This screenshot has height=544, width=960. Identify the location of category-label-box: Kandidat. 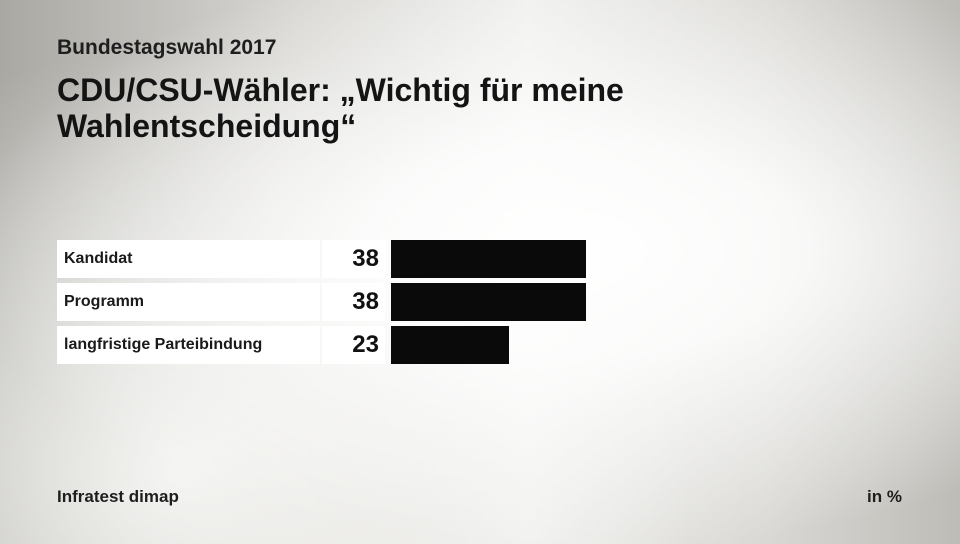
(188, 259).